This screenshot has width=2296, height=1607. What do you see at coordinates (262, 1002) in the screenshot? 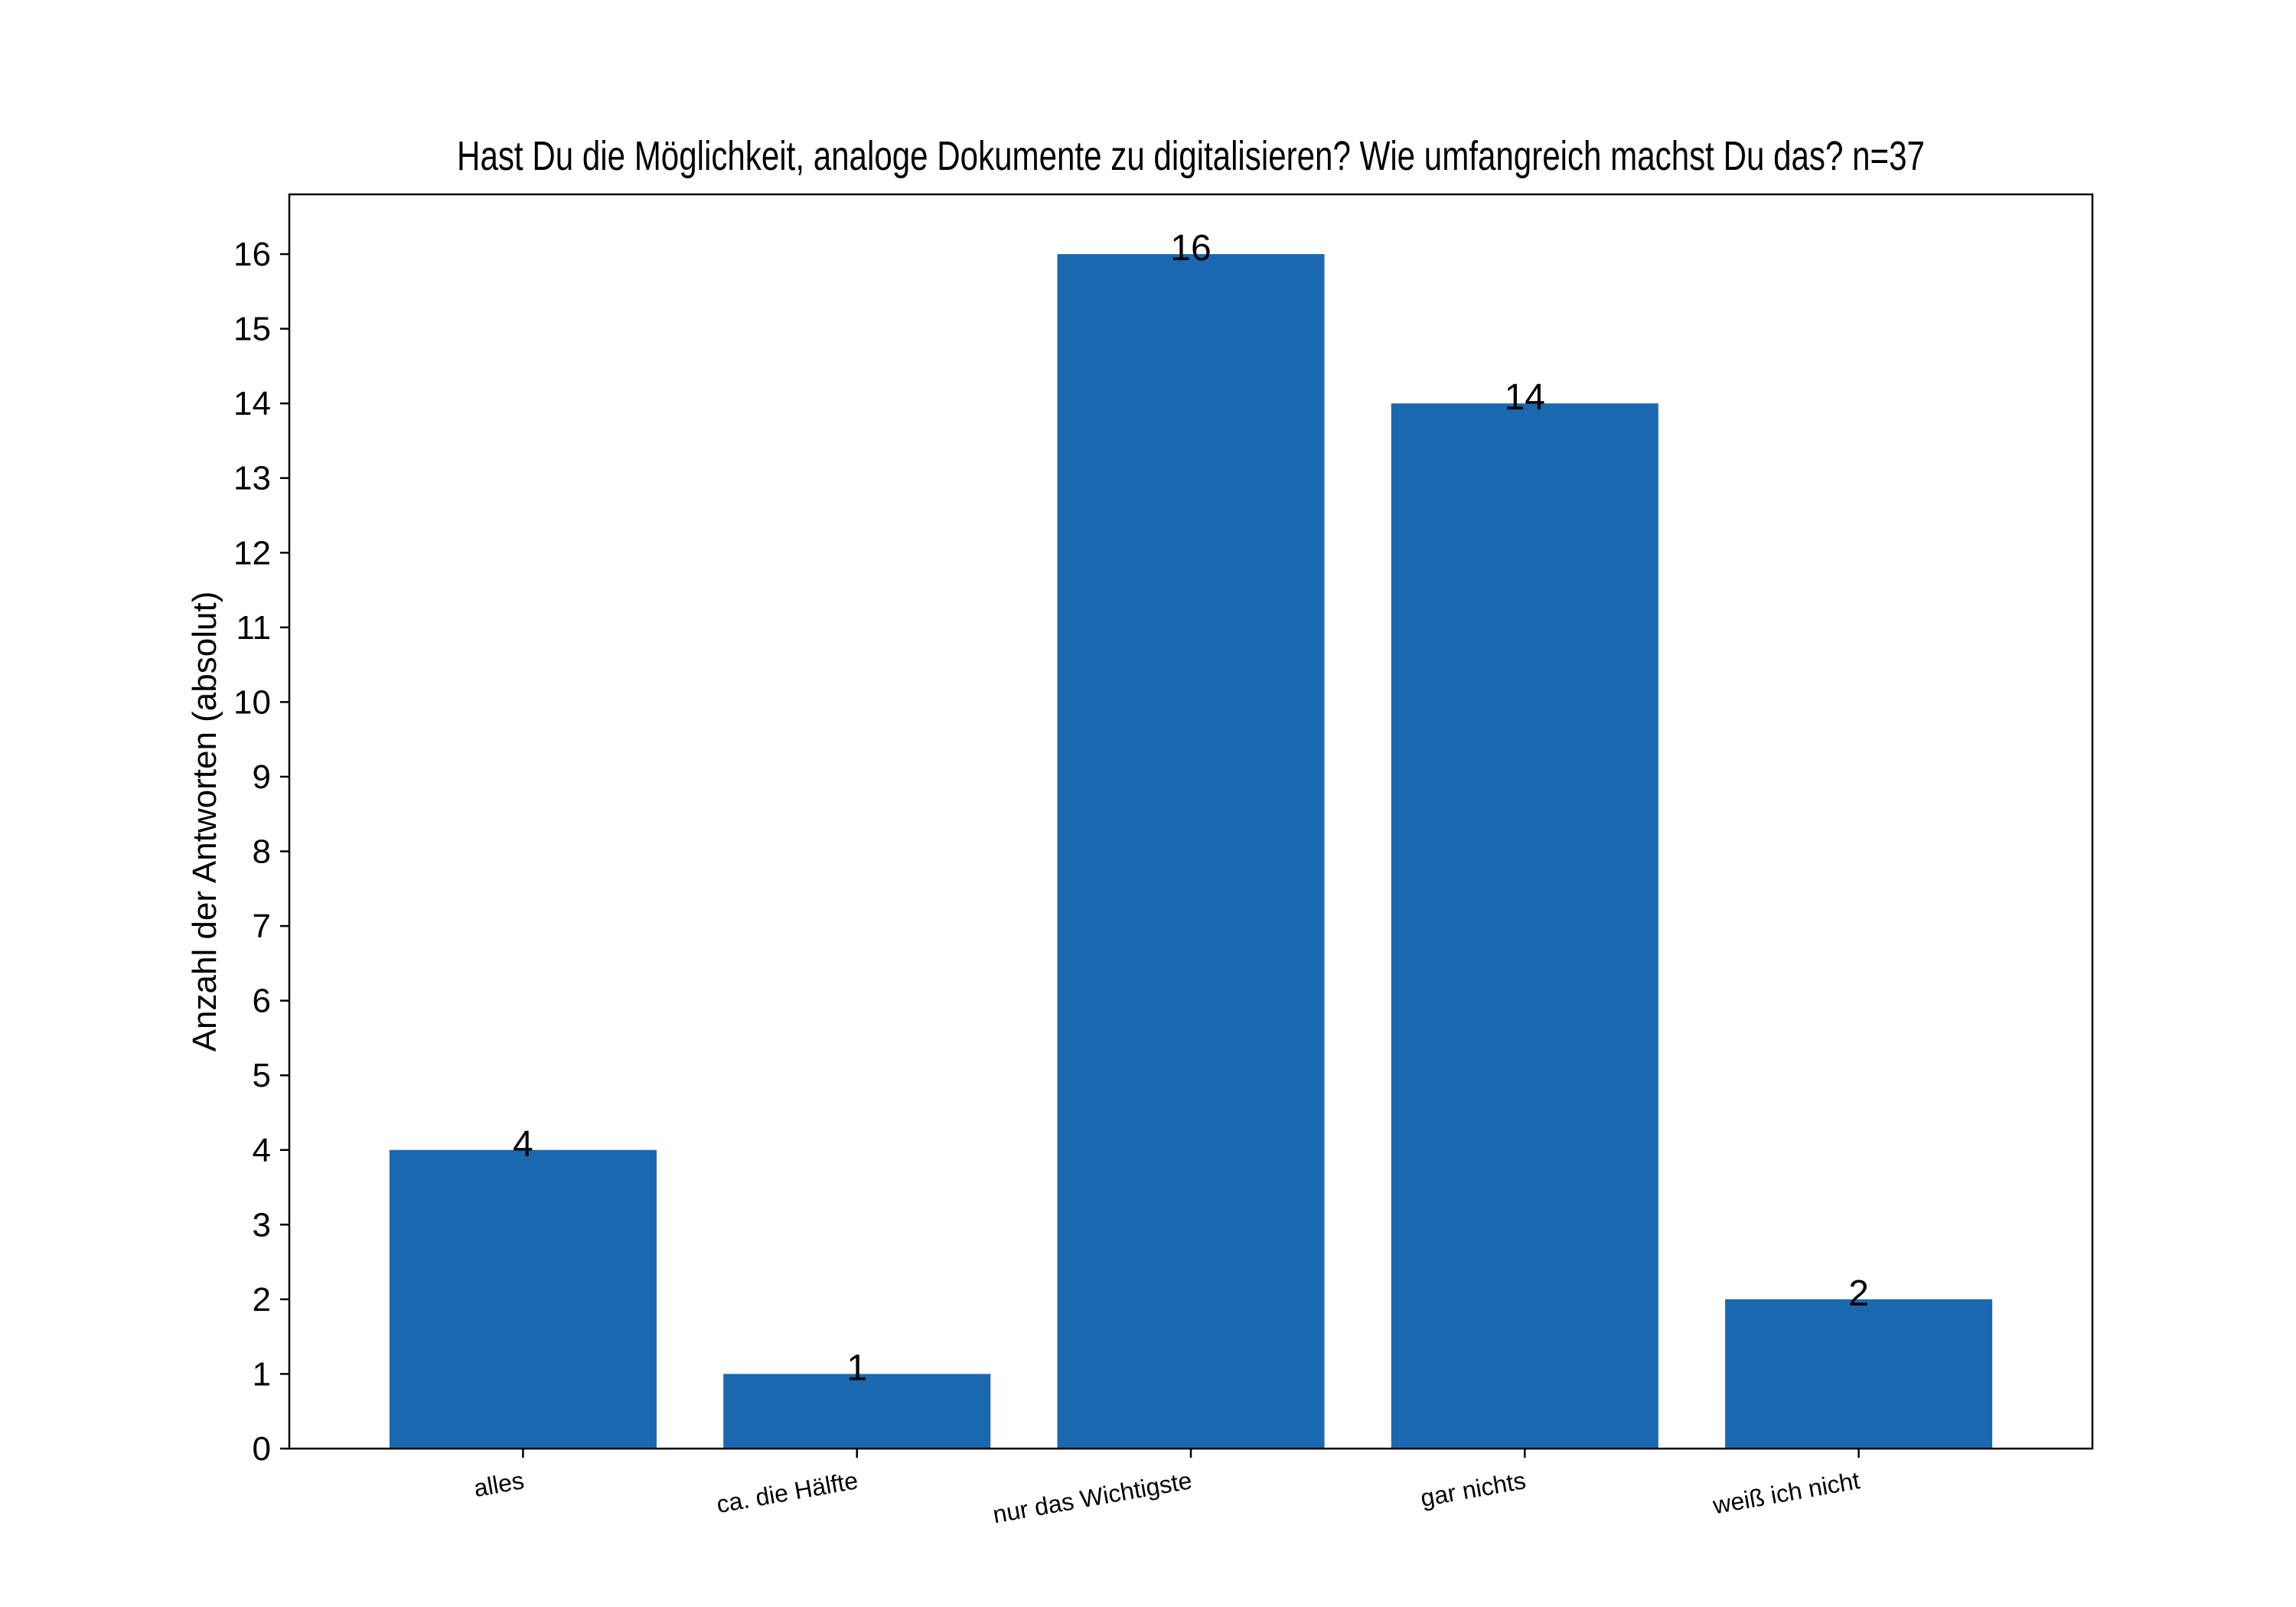
I see `y-tick-label-6: 6` at bounding box center [262, 1002].